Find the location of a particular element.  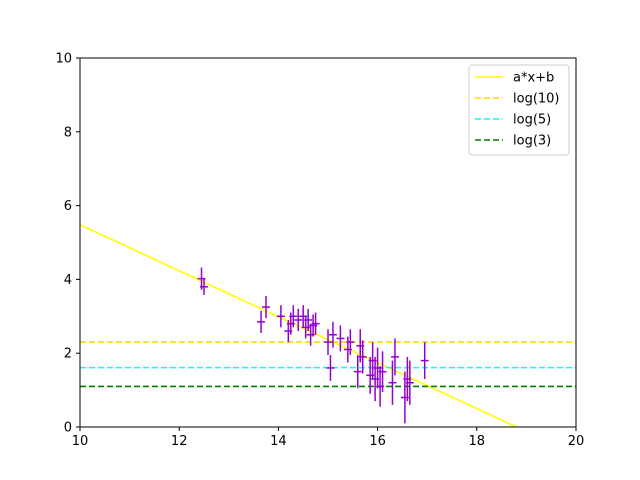

legend-label: log(10) is located at coordinates (536, 99).